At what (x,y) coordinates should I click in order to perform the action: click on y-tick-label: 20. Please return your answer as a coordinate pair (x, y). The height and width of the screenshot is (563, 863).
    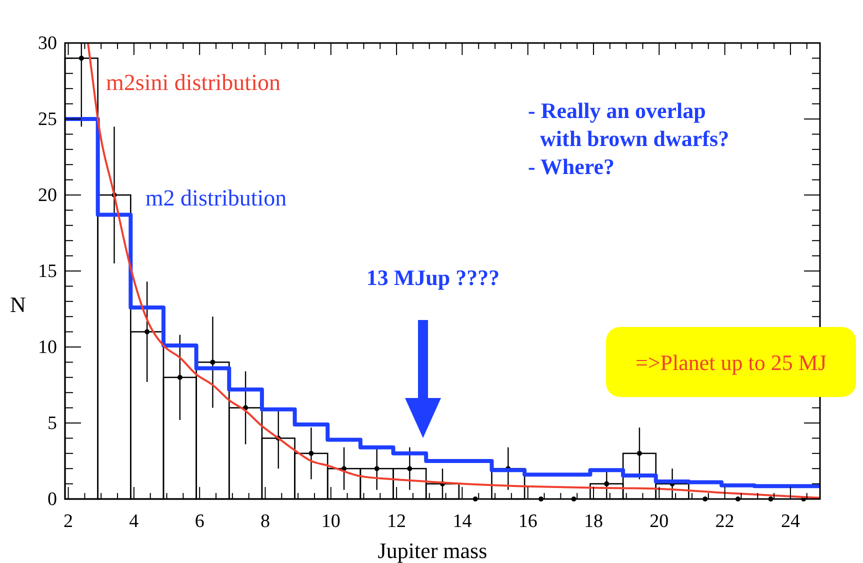
    Looking at the image, I should click on (47, 195).